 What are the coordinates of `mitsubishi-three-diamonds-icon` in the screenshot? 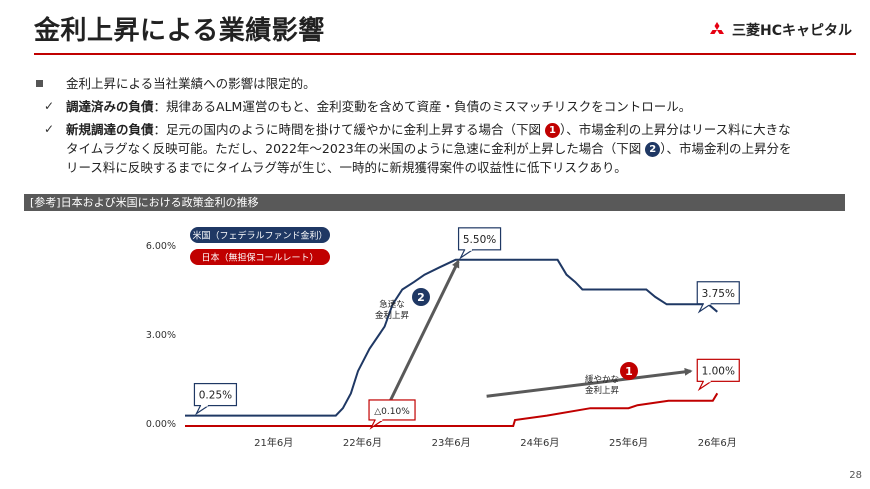 It's located at (717, 28).